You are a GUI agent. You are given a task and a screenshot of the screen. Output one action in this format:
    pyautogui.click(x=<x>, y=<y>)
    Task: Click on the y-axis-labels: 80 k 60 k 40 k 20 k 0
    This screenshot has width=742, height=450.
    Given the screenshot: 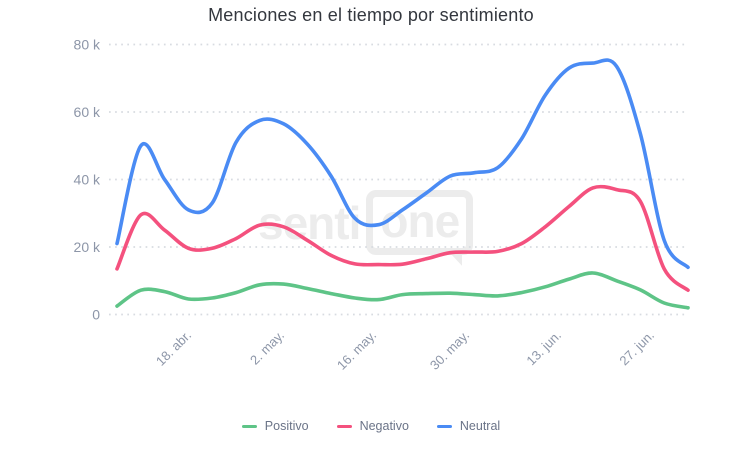 What is the action you would take?
    pyautogui.click(x=87, y=180)
    